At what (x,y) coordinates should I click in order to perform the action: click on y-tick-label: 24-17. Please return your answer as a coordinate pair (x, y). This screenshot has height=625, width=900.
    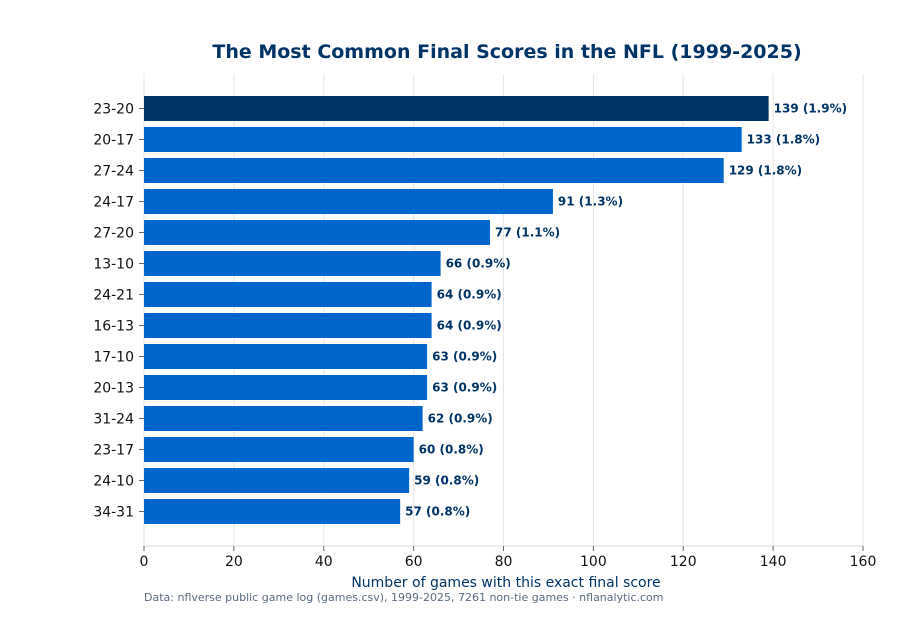
    Looking at the image, I should click on (113, 203).